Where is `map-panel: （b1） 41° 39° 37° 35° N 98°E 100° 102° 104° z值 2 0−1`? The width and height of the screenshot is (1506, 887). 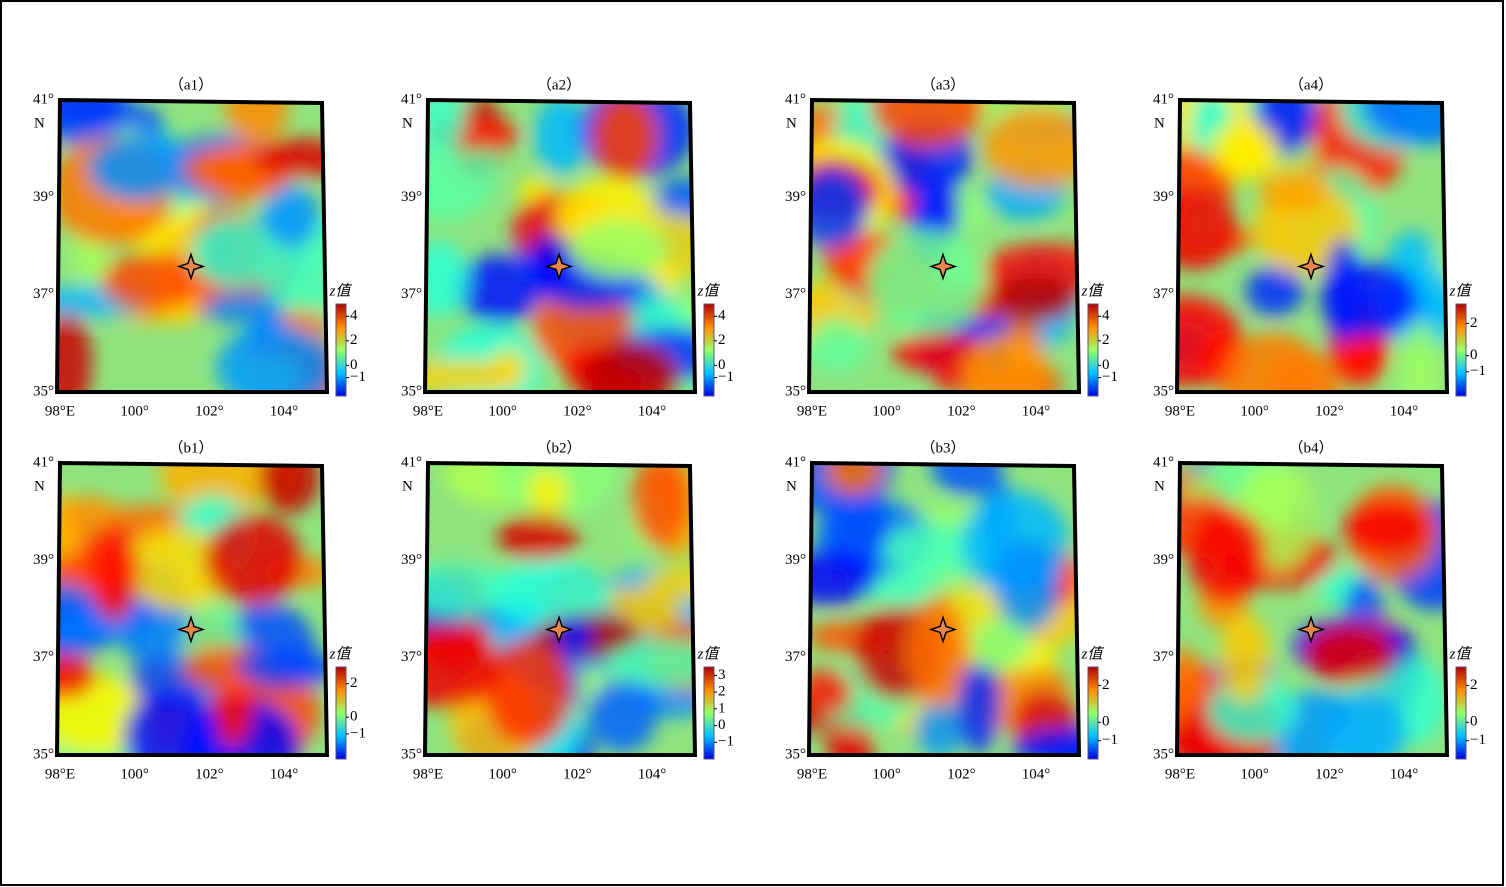 map-panel: （b1） 41° 39° 37° 35° N 98°E 100° 102° 104° z值 2 0−1 is located at coordinates (199, 610).